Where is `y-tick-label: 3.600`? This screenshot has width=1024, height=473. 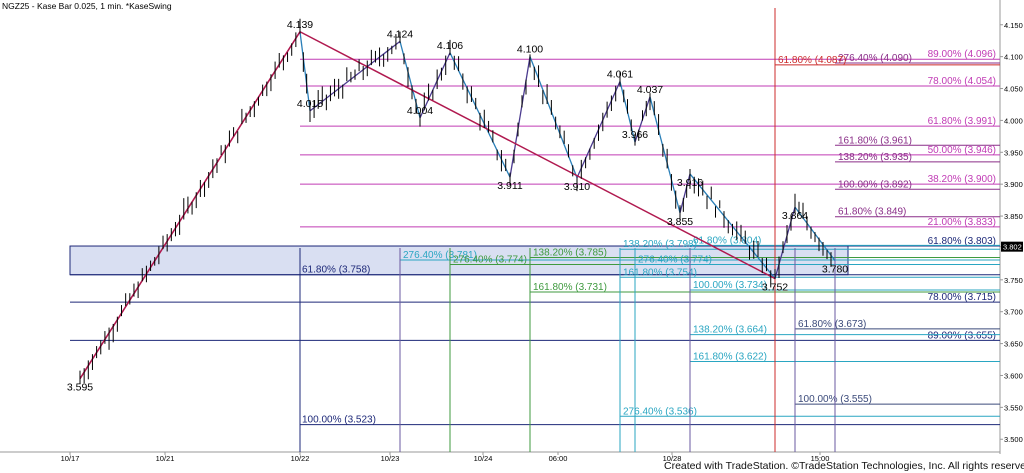
y-tick-label: 3.600 is located at coordinates (1013, 375).